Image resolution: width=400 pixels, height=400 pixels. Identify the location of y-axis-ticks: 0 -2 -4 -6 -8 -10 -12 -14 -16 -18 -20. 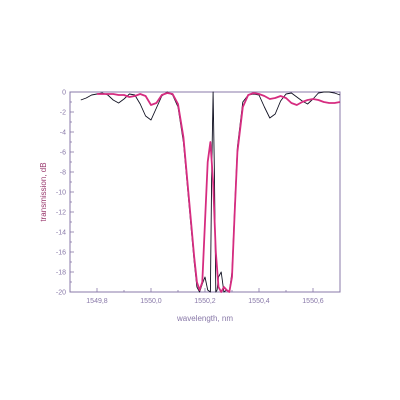
(65, 193).